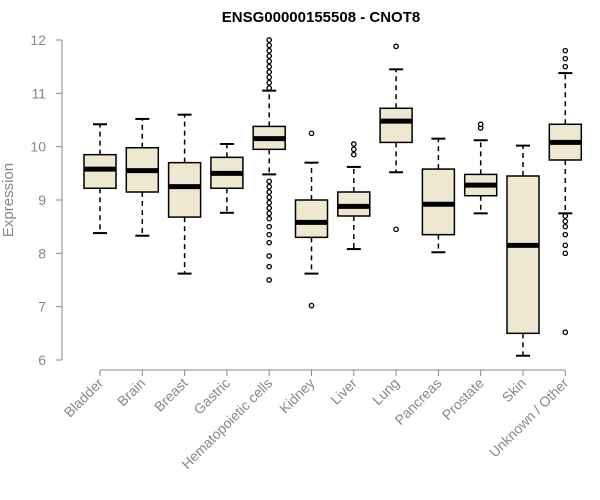  Describe the element at coordinates (417, 401) in the screenshot. I see `x-tick-label-8: Pancreas` at that location.